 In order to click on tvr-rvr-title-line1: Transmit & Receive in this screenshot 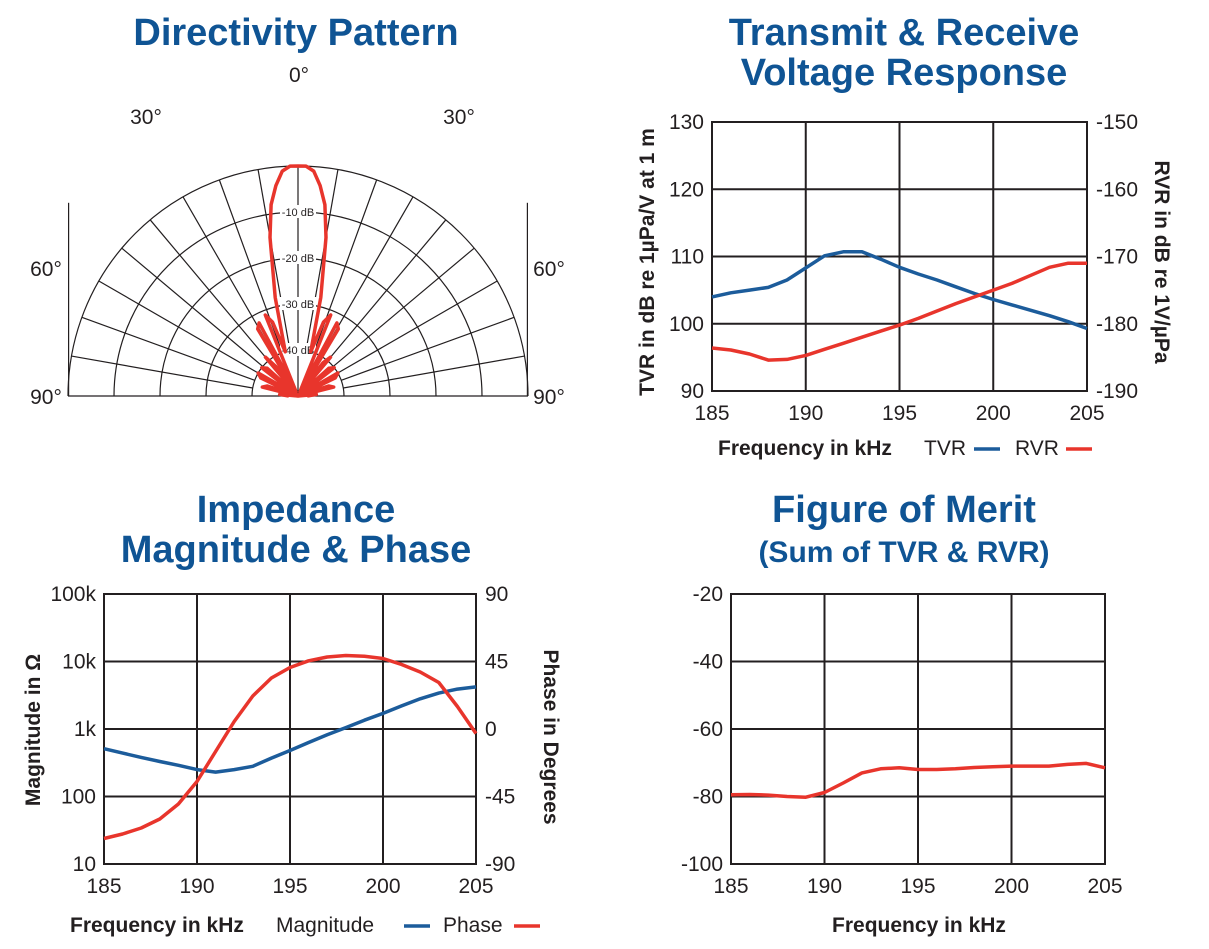, I will do `click(904, 33)`.